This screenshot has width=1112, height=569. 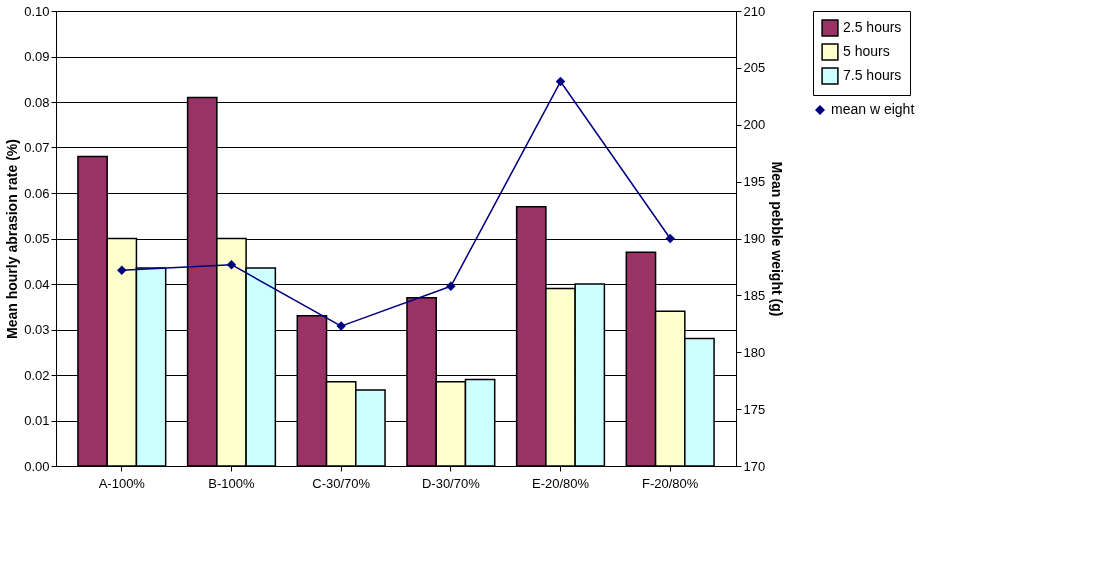 What do you see at coordinates (37, 329) in the screenshot?
I see `y-tick-label: 0.03` at bounding box center [37, 329].